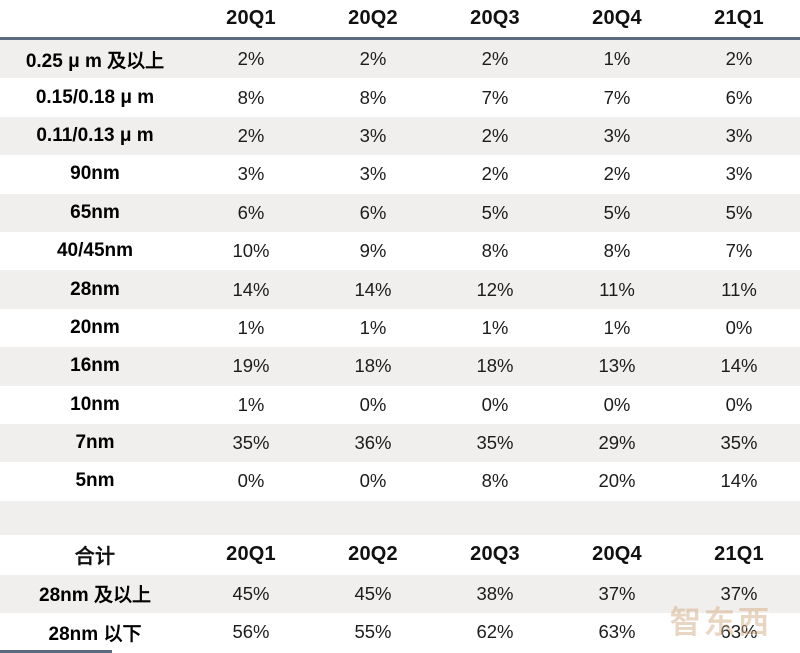 The width and height of the screenshot is (800, 653). Describe the element at coordinates (400, 174) in the screenshot. I see `table-row: 90nm 3% 3% 2% 2% 3%` at that location.